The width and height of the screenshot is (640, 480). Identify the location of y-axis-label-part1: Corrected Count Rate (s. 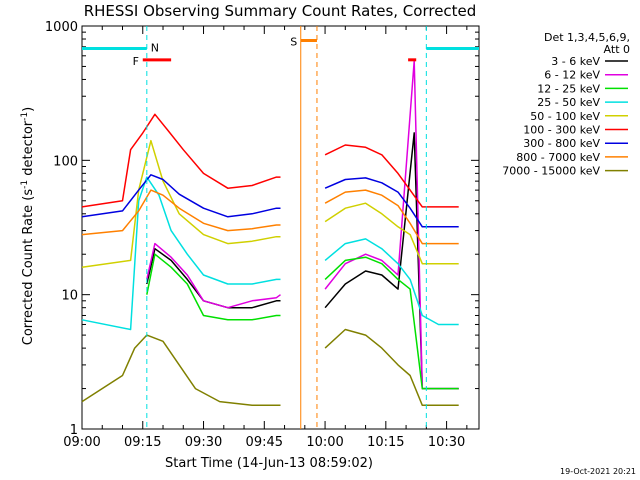
(28, 267).